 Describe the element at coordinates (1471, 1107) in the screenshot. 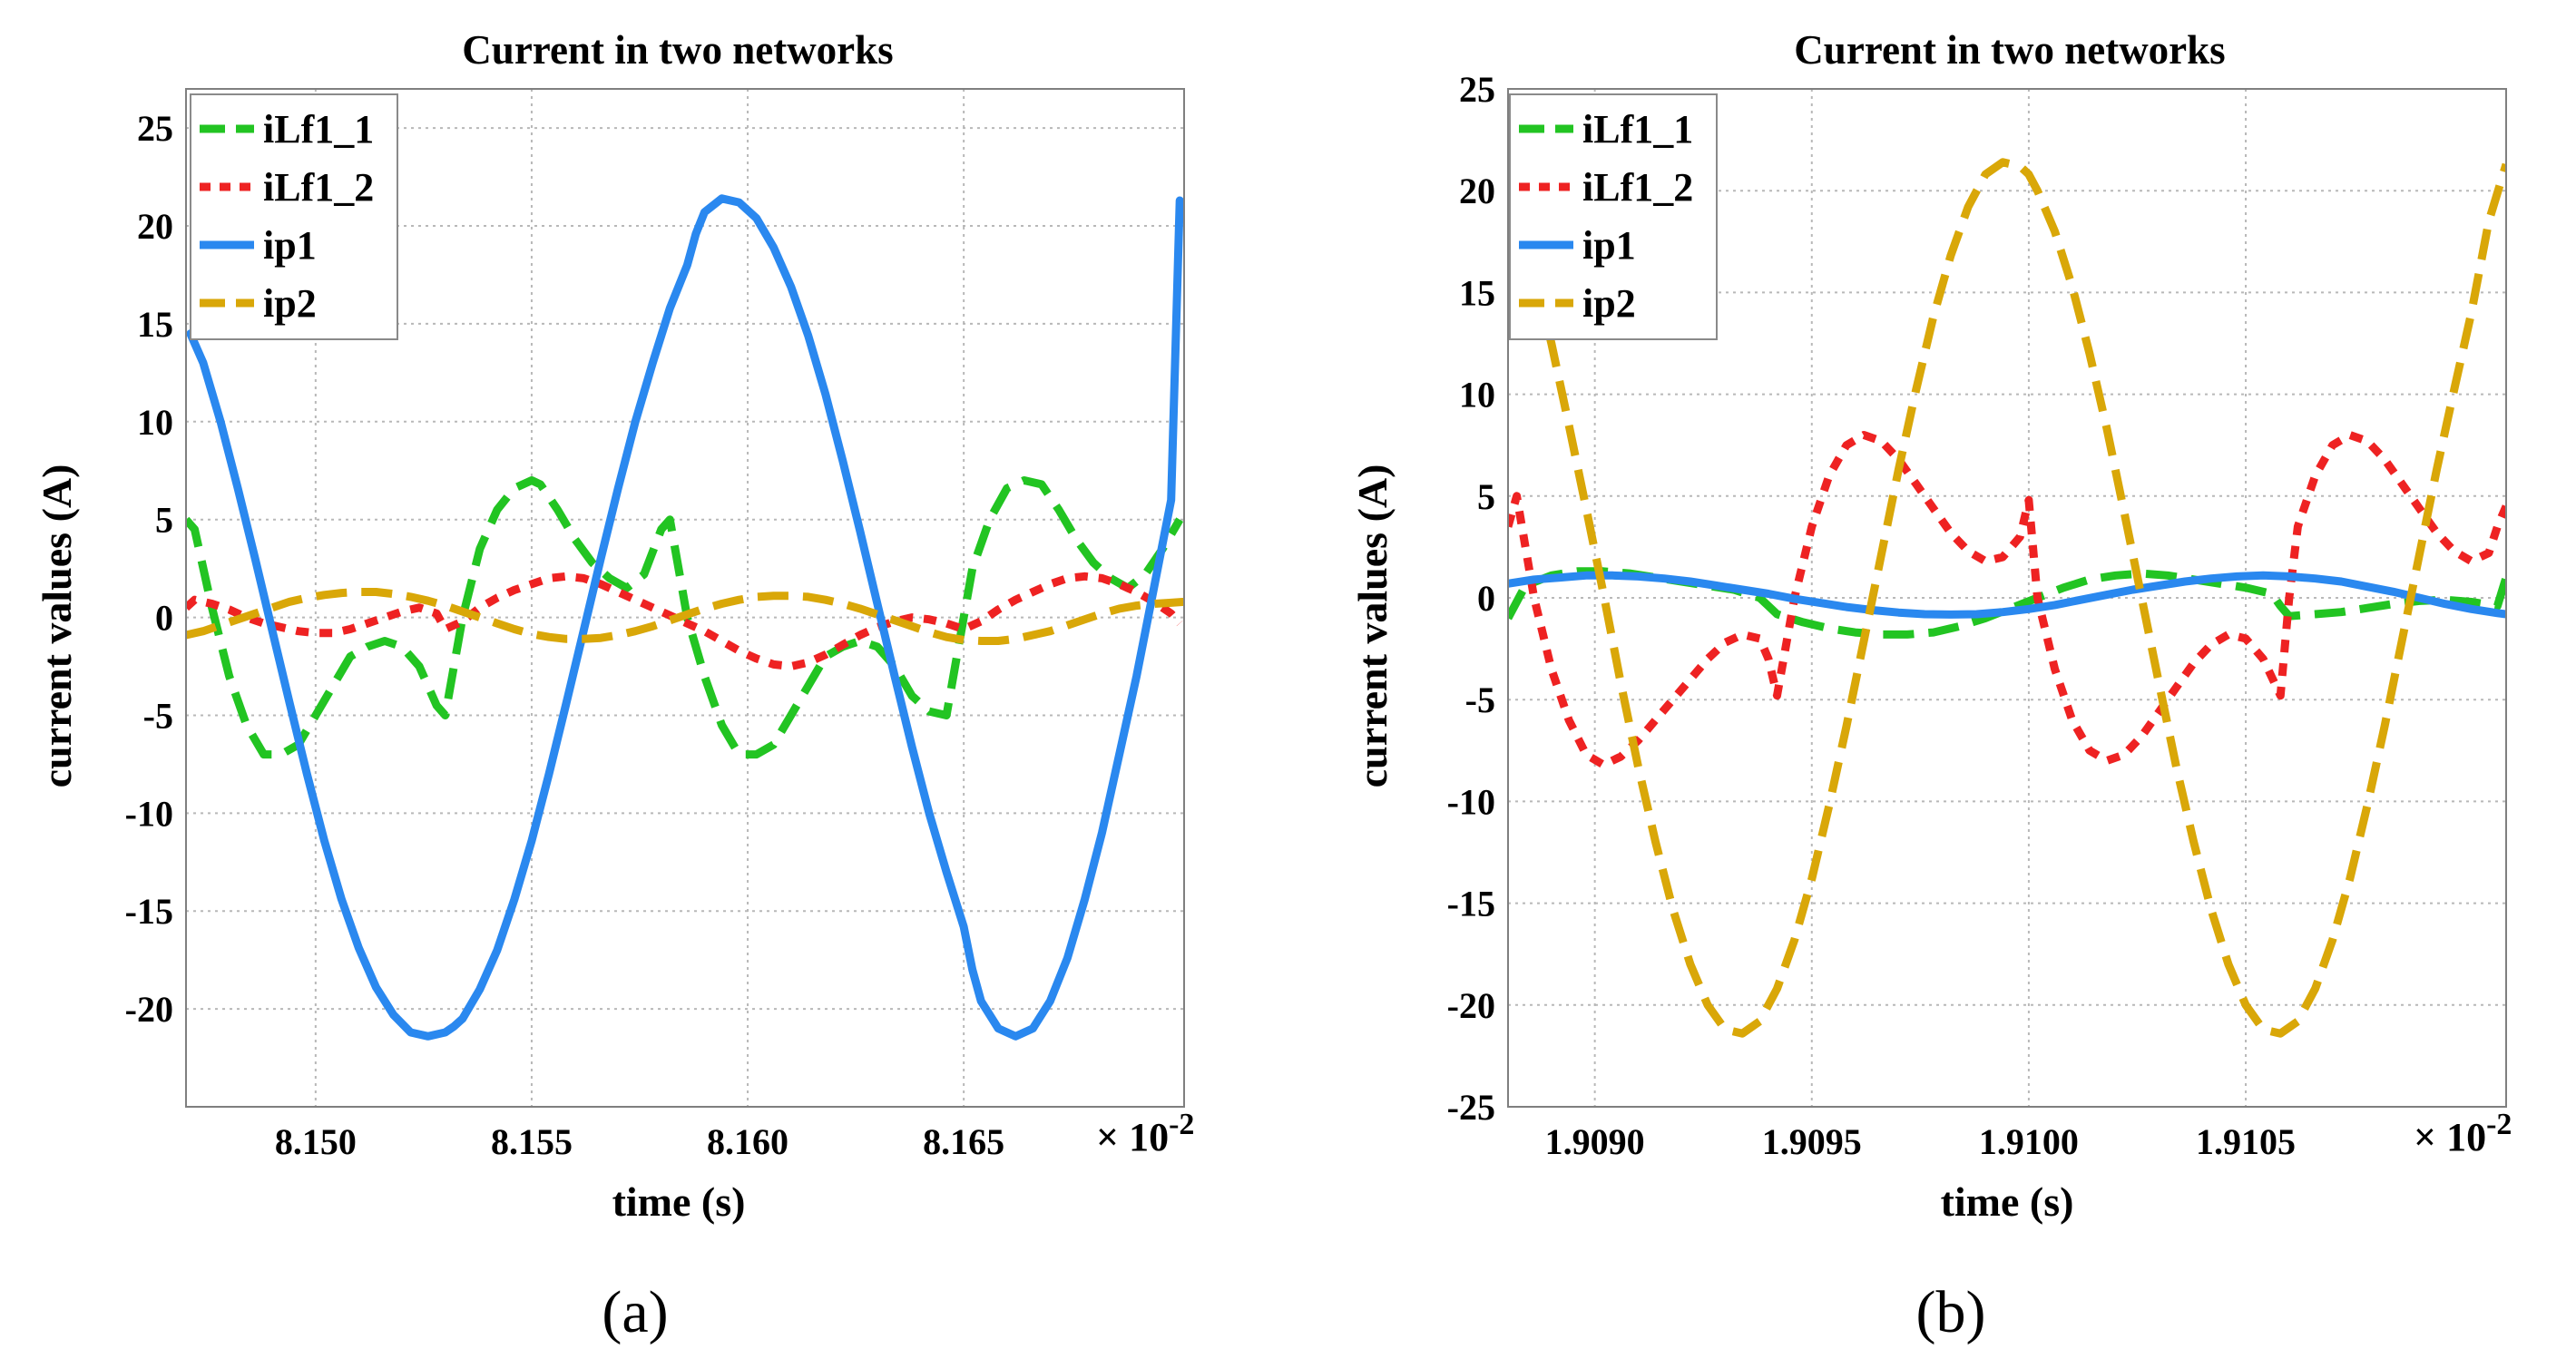

I see `y-tick-label: -25` at that location.